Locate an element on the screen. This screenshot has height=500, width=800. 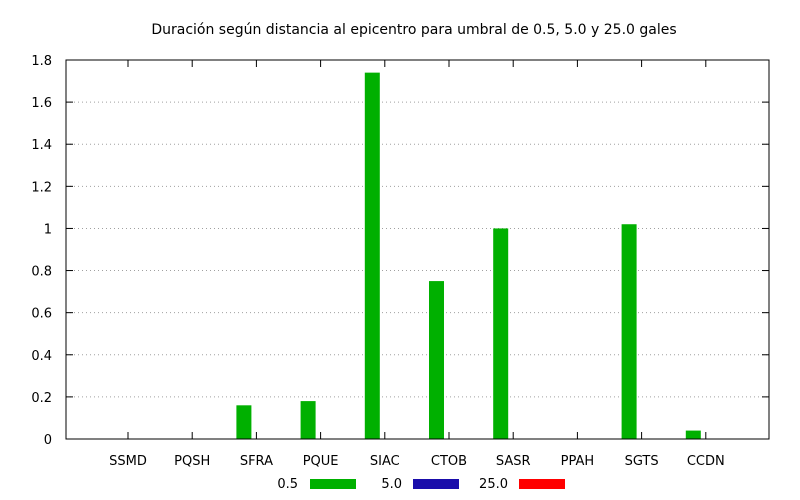
x-tick-label: PQUE is located at coordinates (321, 461).